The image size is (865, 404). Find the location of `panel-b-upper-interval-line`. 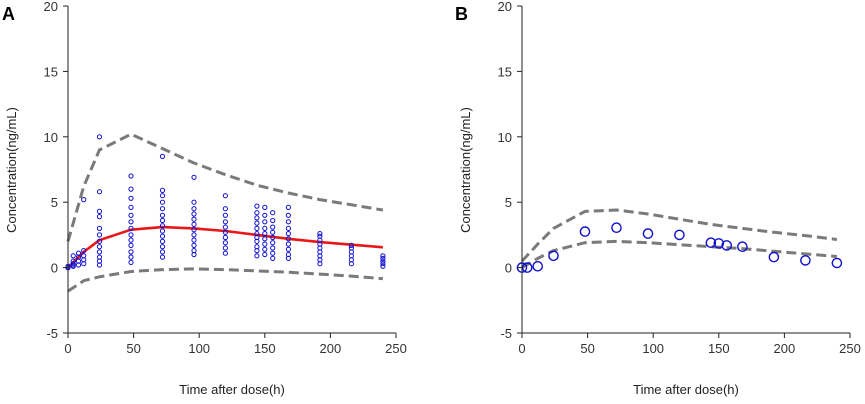

panel-b-upper-interval-line is located at coordinates (679, 235).